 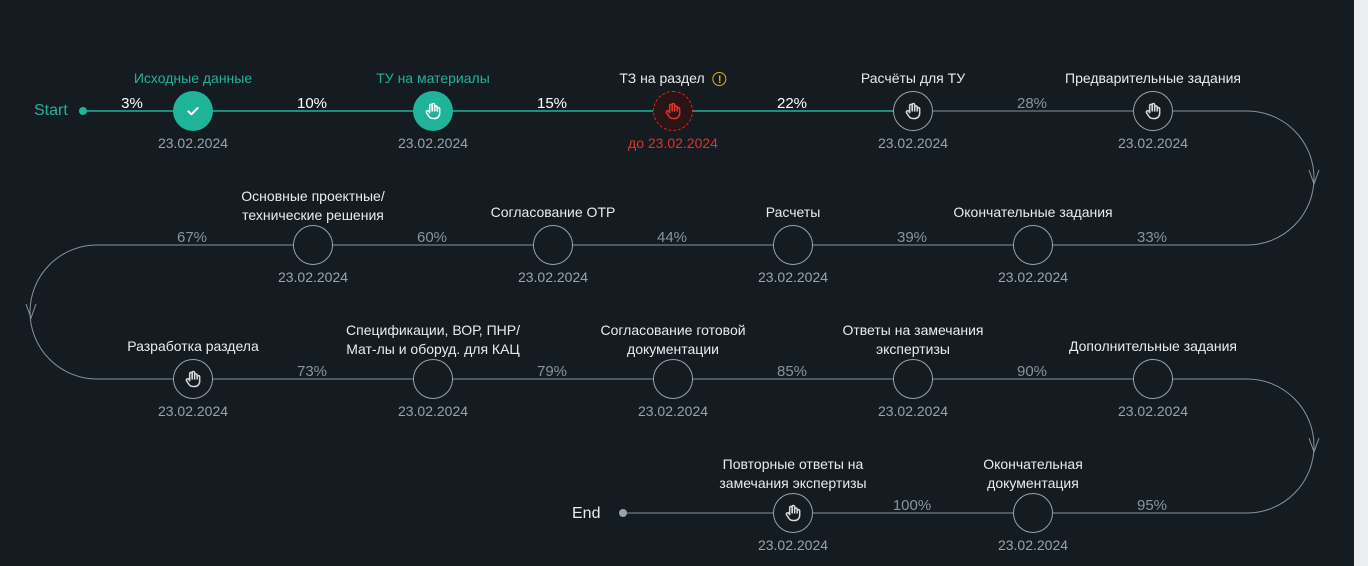 What do you see at coordinates (553, 212) in the screenshot?
I see `step-label: Согласование ОТР` at bounding box center [553, 212].